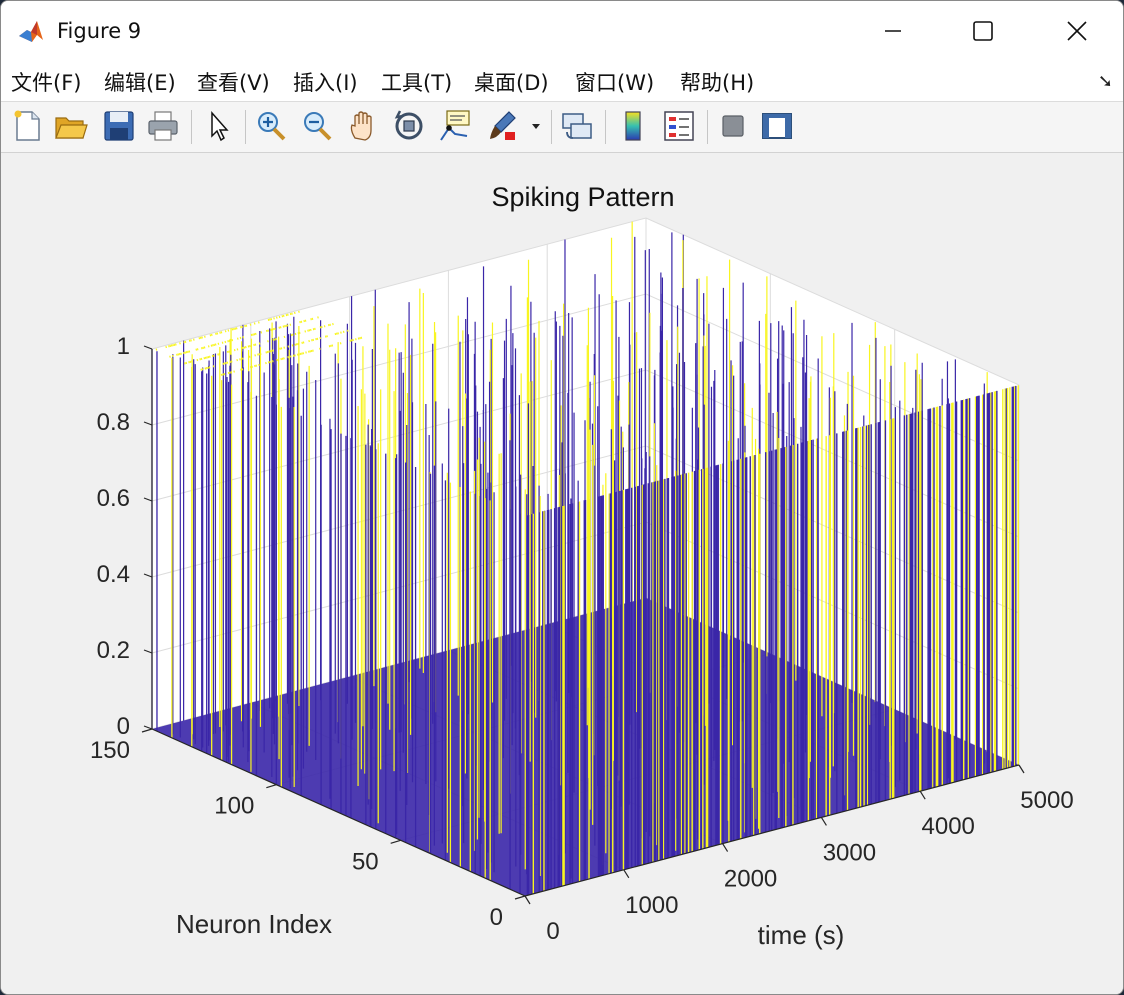  Describe the element at coordinates (123, 346) in the screenshot. I see `z-tick-label: 1` at that location.